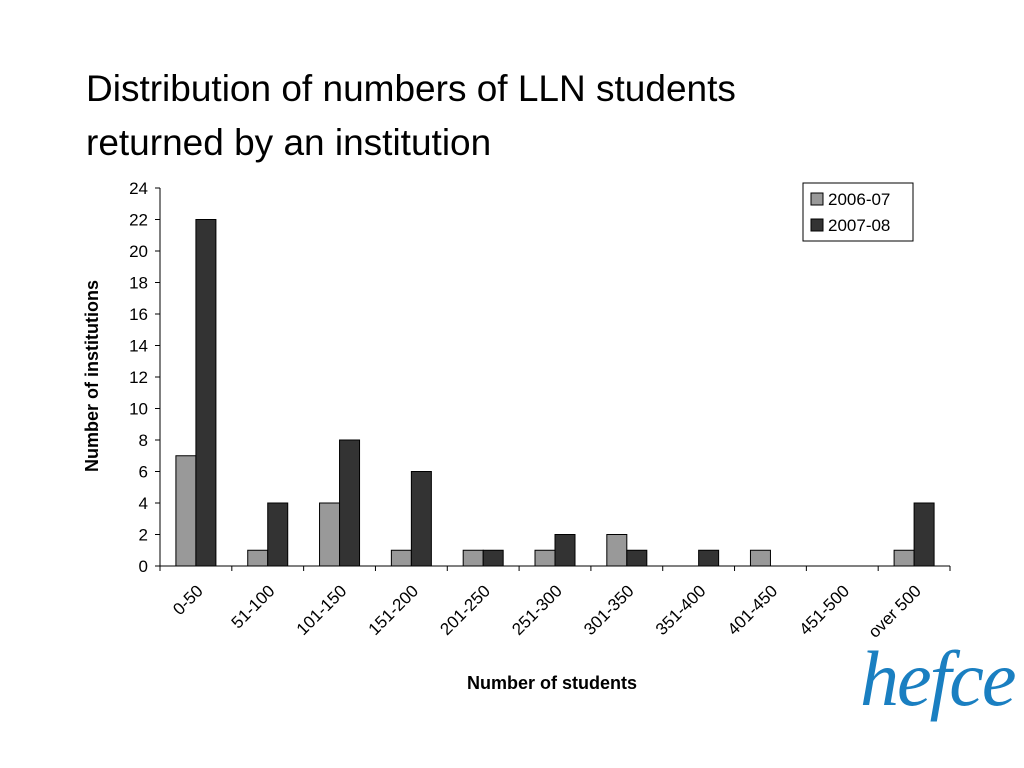 The height and width of the screenshot is (768, 1024). What do you see at coordinates (138, 220) in the screenshot?
I see `y-tick-label: 22` at bounding box center [138, 220].